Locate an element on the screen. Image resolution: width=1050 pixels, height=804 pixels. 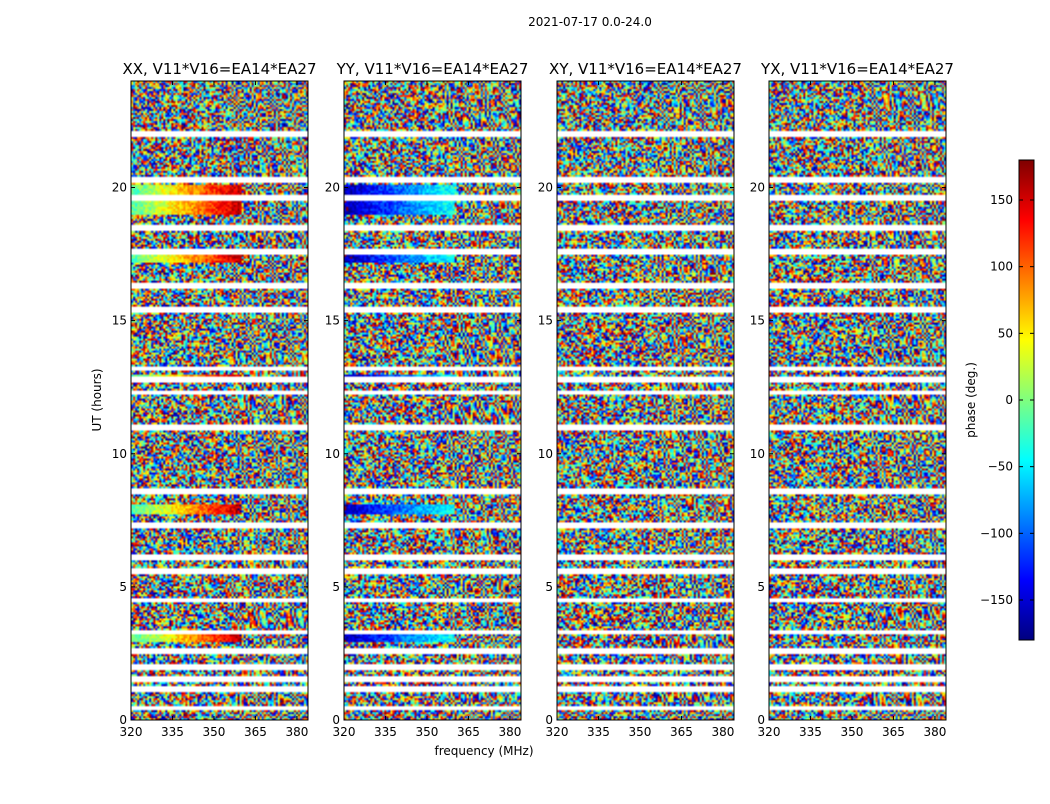
panel-title: YX, V11*V16=EA14*EA27 is located at coordinates (857, 69).